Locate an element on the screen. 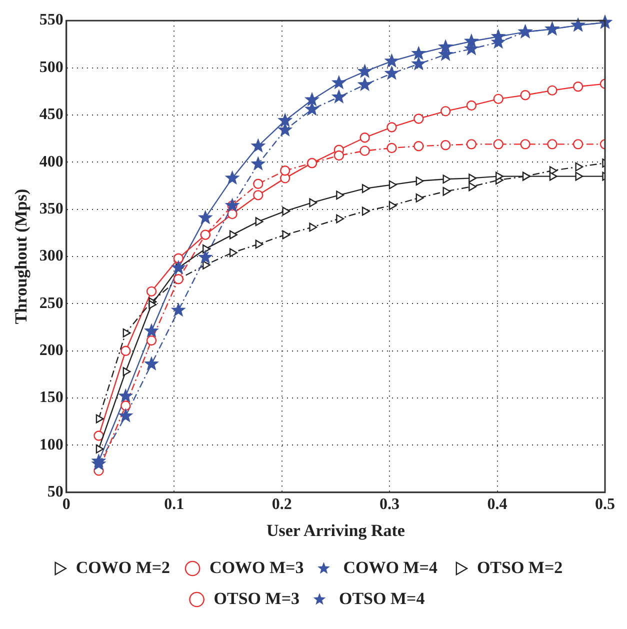 The width and height of the screenshot is (627, 629). legend-label: OTSO M=4 is located at coordinates (382, 598).